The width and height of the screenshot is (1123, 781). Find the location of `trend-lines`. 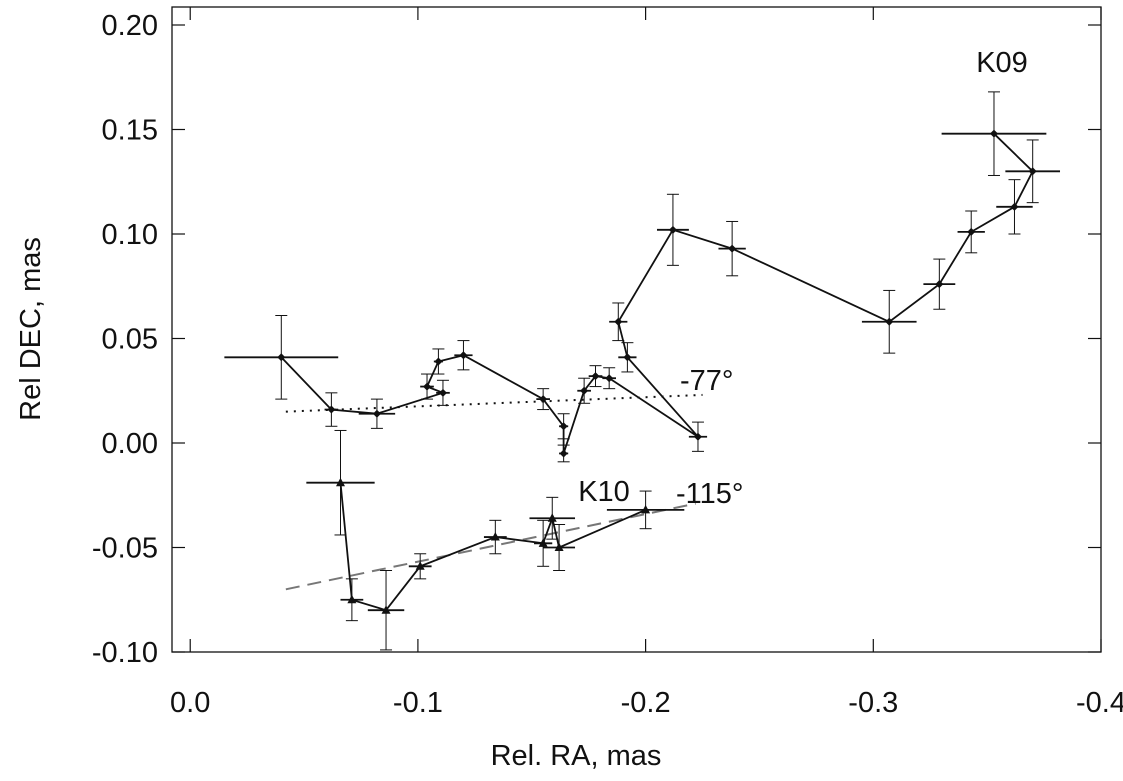

trend-lines is located at coordinates (494, 492).